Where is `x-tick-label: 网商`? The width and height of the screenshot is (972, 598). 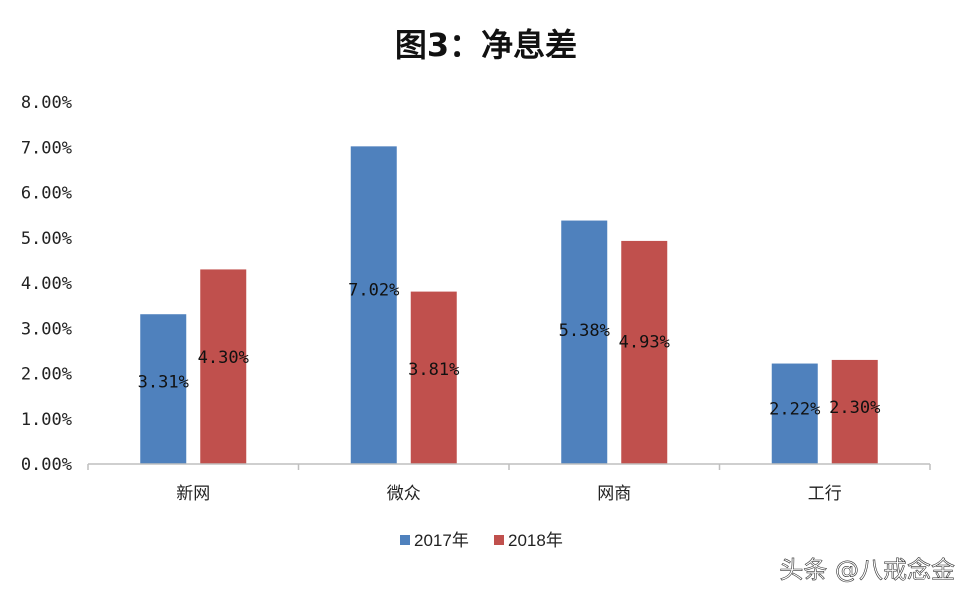 x-tick-label: 网商 is located at coordinates (614, 494).